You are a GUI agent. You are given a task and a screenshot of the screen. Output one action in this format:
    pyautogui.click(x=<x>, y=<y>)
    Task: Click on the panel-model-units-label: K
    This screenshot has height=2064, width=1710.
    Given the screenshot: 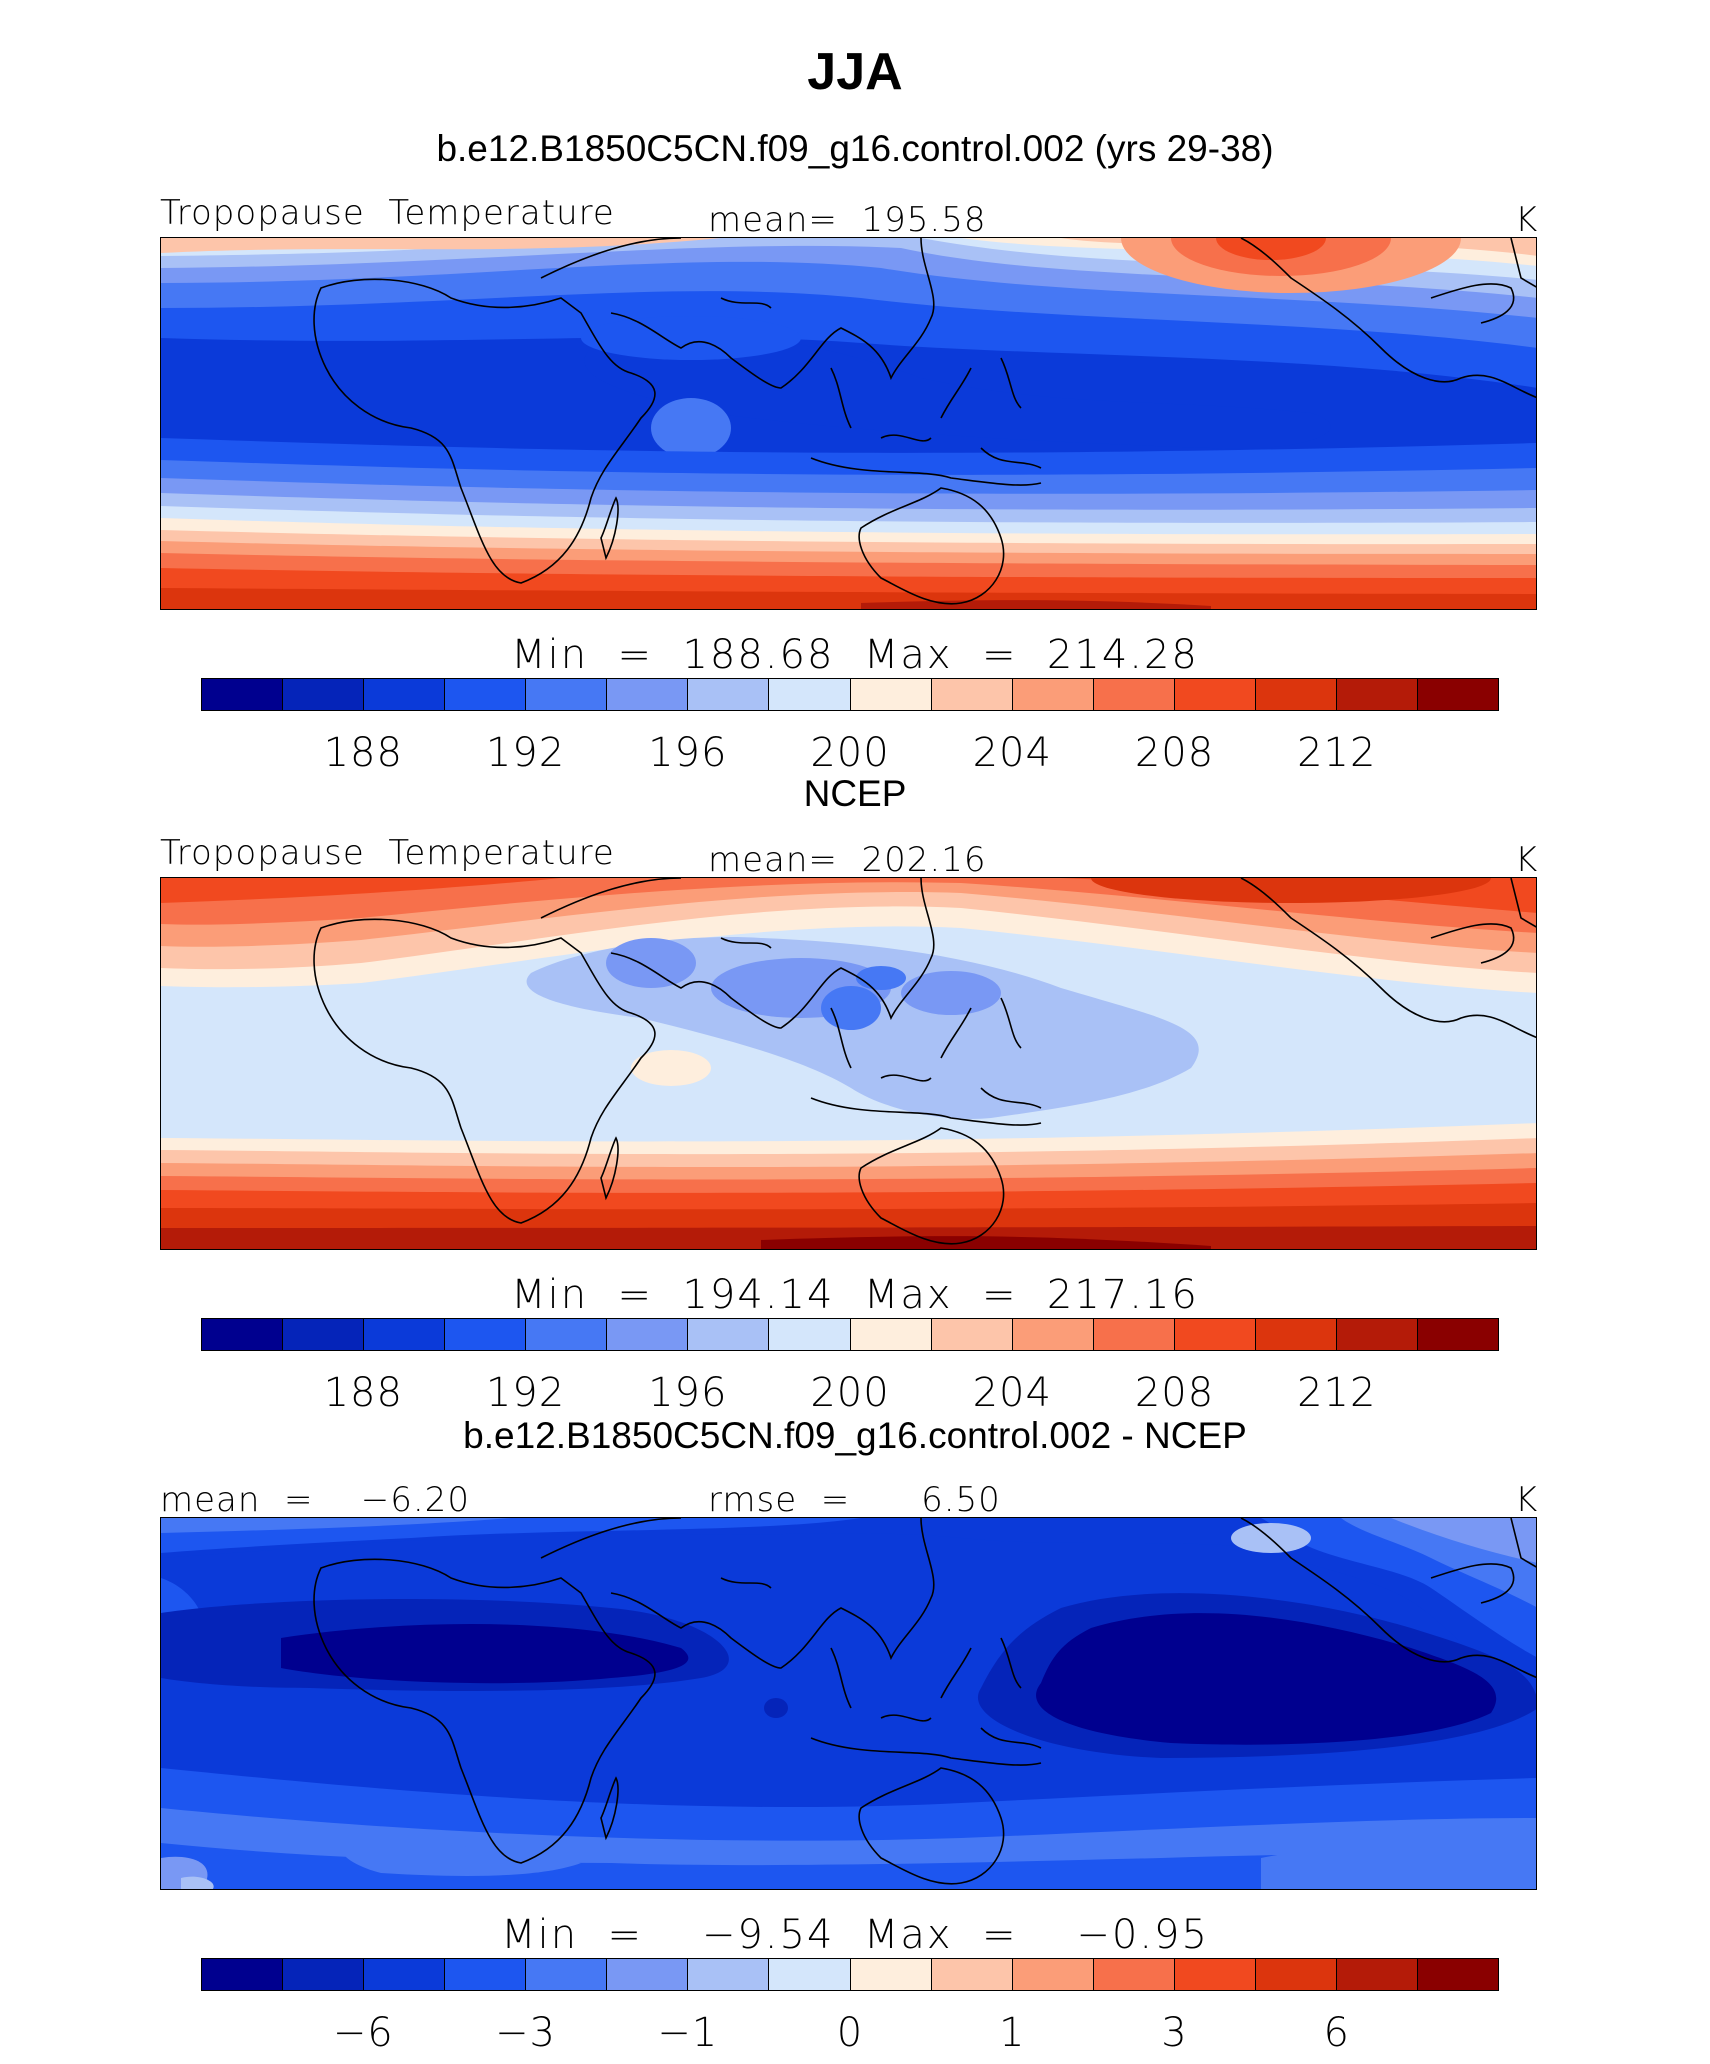 What is the action you would take?
    pyautogui.click(x=1527, y=220)
    